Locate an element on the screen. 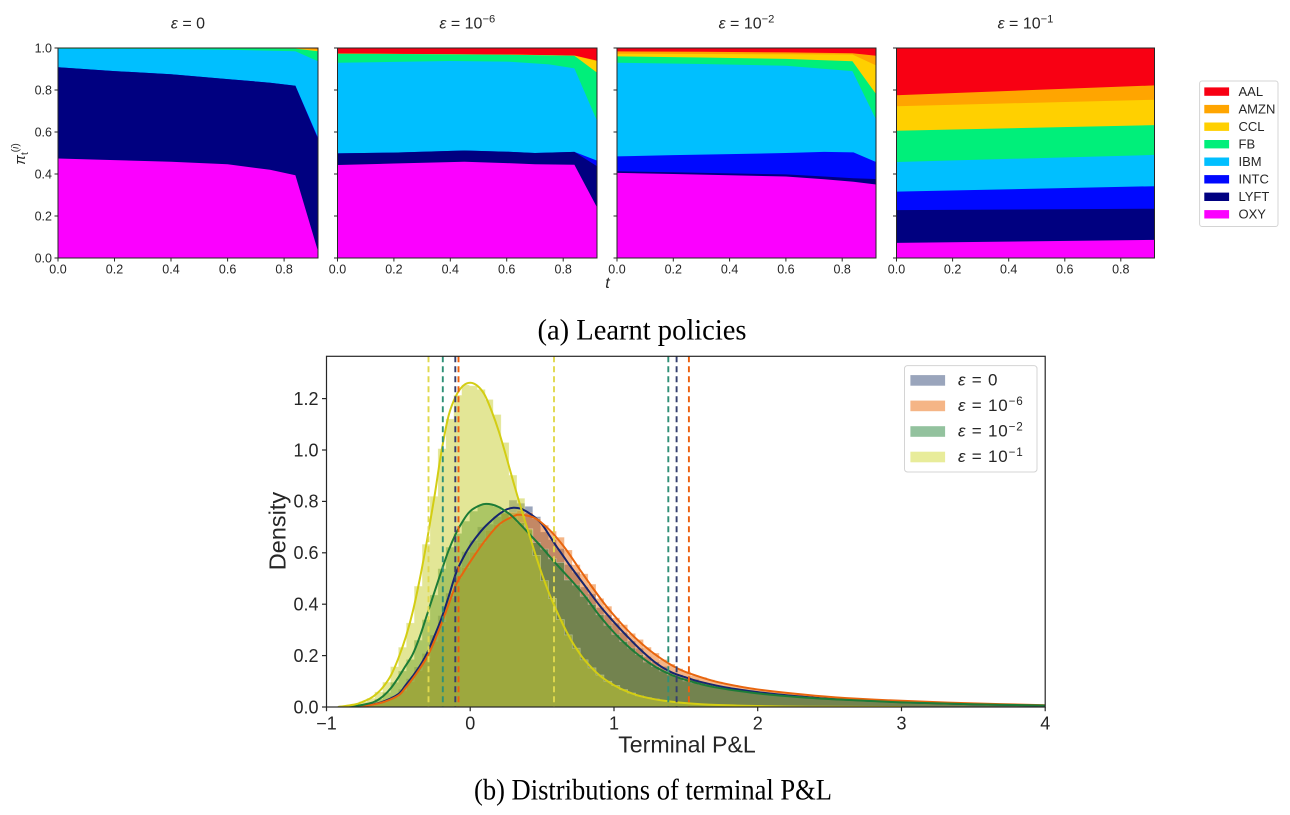  svg-text: AMZN is located at coordinates (1257, 109).